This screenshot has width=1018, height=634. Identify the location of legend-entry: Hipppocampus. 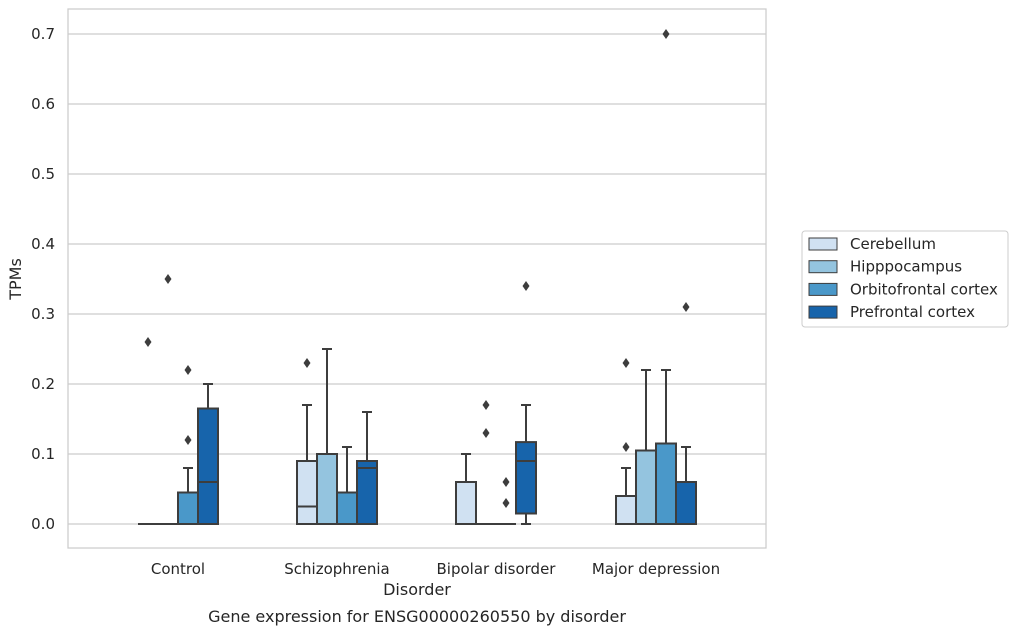
(885, 267).